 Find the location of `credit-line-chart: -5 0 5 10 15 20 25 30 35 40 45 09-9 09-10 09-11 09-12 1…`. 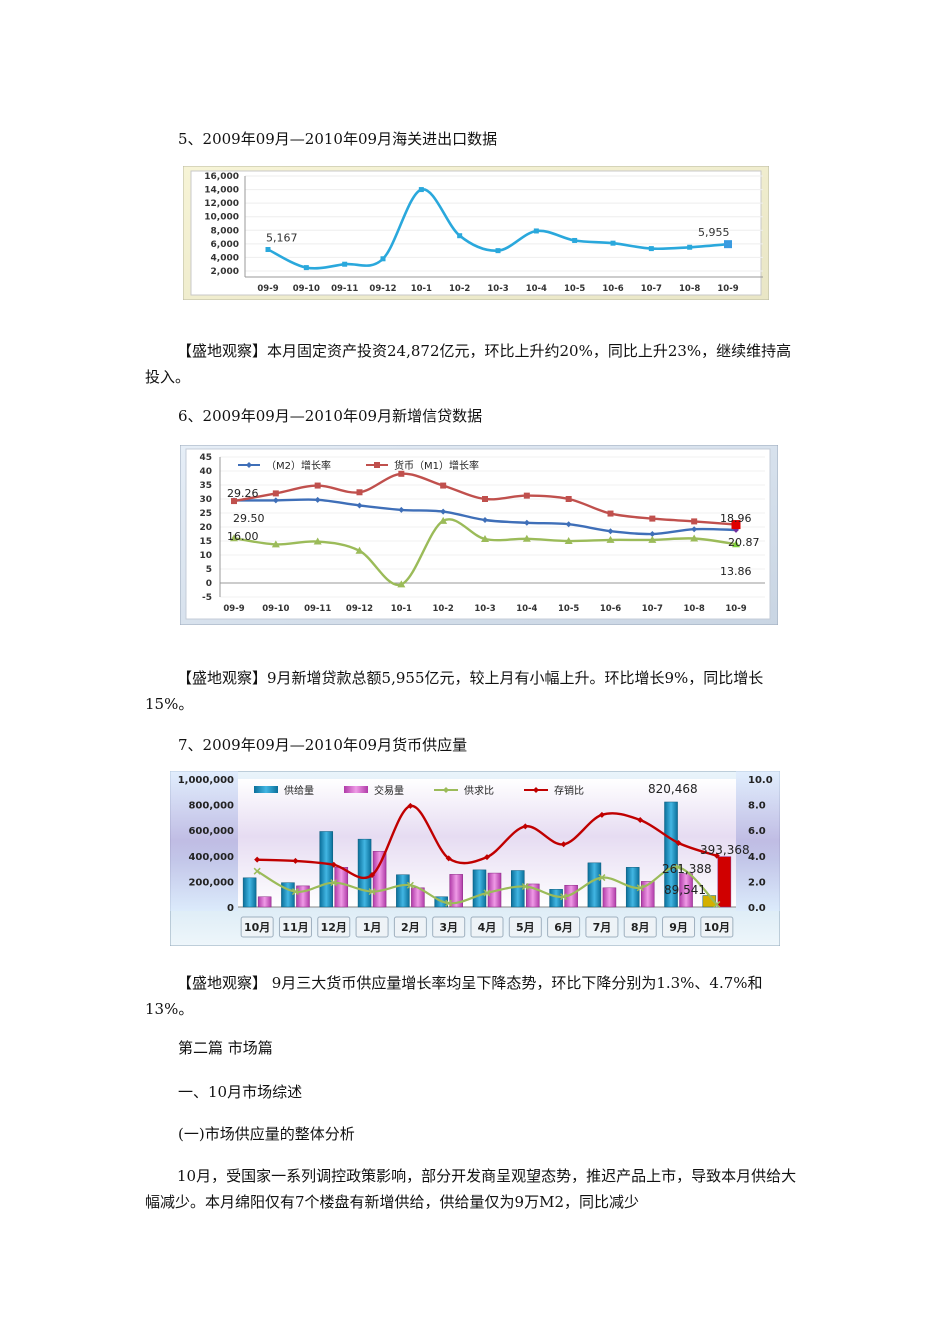

credit-line-chart: -5 0 5 10 15 20 25 30 35 40 45 09-9 09-10 09-11 09-12 1… is located at coordinates (479, 535).